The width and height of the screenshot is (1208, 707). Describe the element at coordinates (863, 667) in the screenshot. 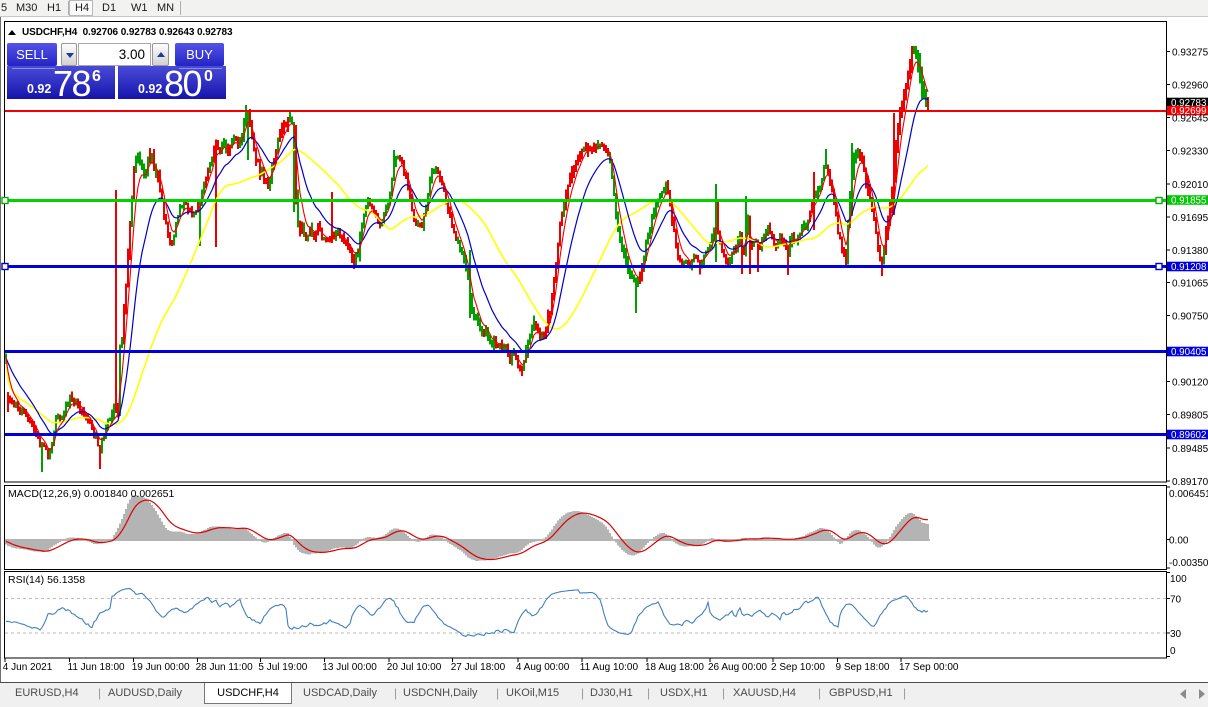

I see `svg-text: 9 Sep 18:00` at that location.